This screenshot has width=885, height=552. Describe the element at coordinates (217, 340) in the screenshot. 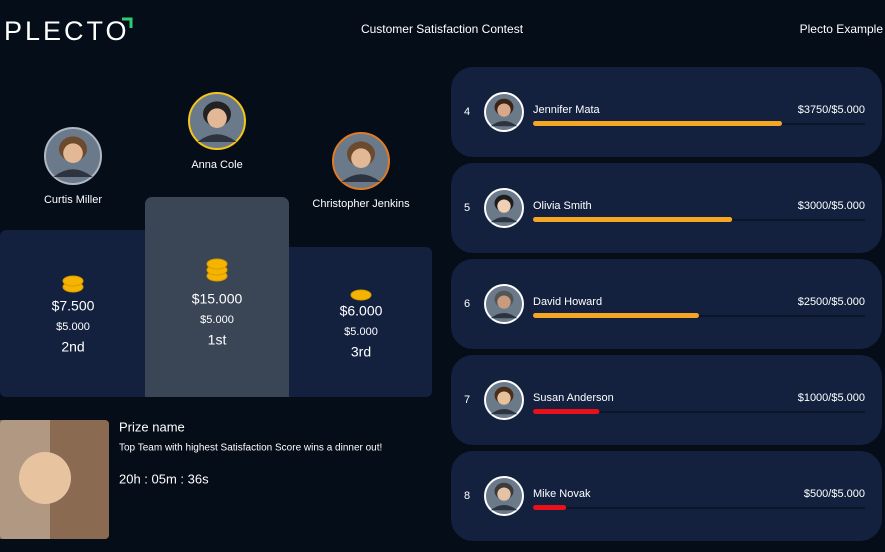

I see `place: 1st` at that location.